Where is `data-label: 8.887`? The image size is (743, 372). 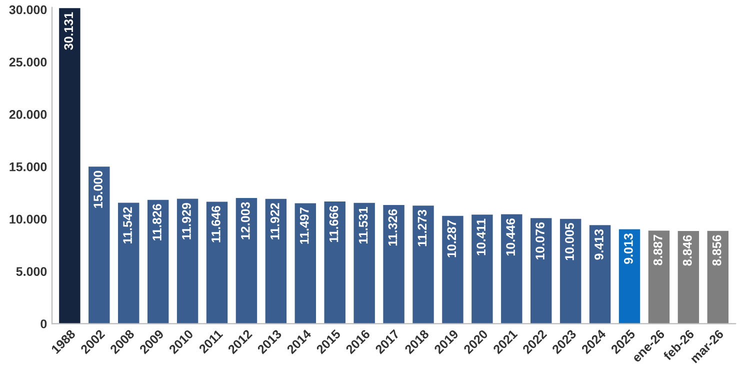
data-label: 8.887 is located at coordinates (657, 250).